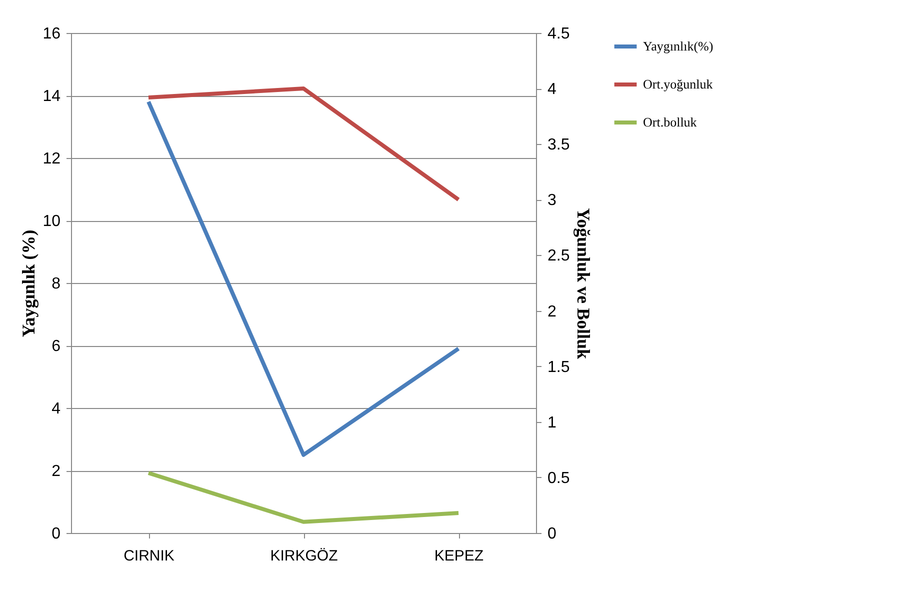 The height and width of the screenshot is (610, 903). I want to click on y-tick-label: 12, so click(51, 159).